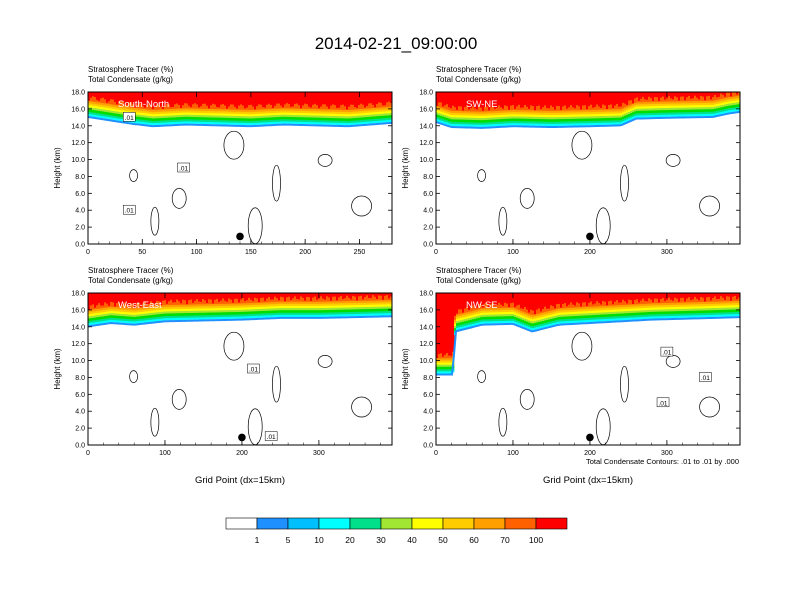  I want to click on y-tick-label: 2.0, so click(80, 228).